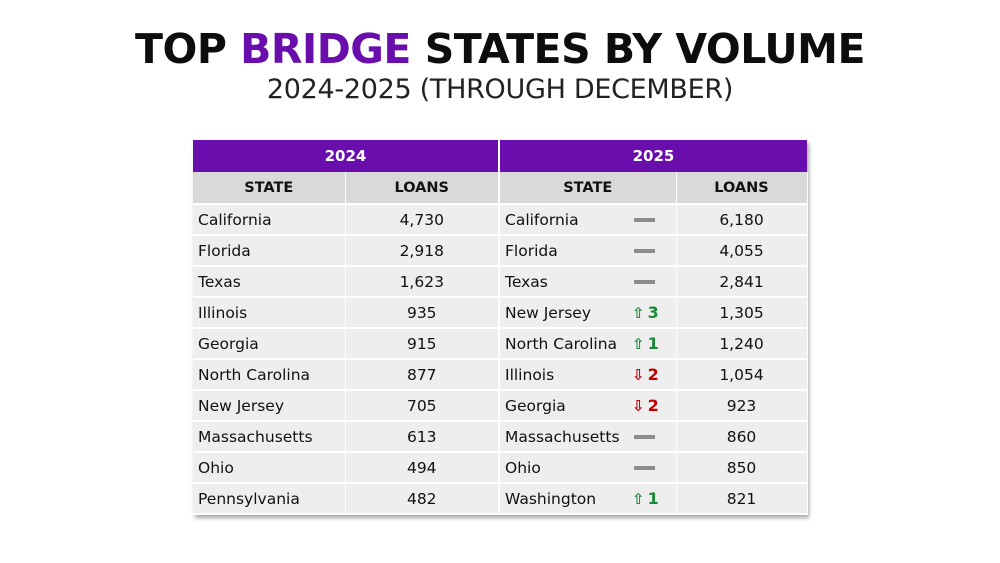  What do you see at coordinates (742, 375) in the screenshot?
I see `loans-2025-cell: 1,054` at bounding box center [742, 375].